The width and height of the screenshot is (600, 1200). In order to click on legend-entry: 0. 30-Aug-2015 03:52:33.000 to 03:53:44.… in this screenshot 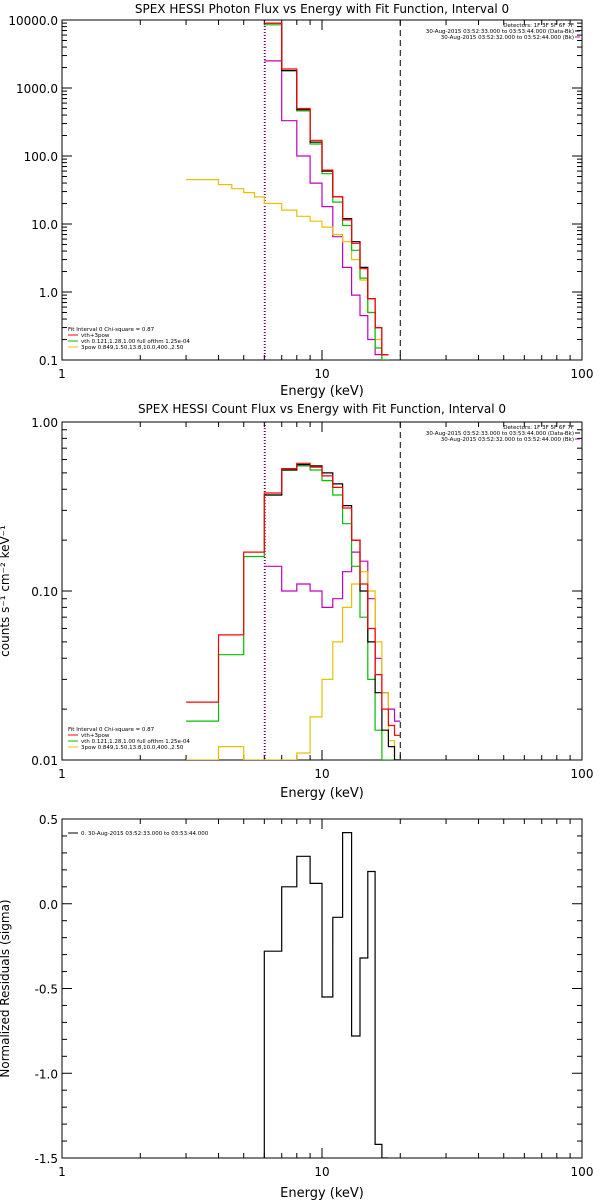, I will do `click(145, 834)`.